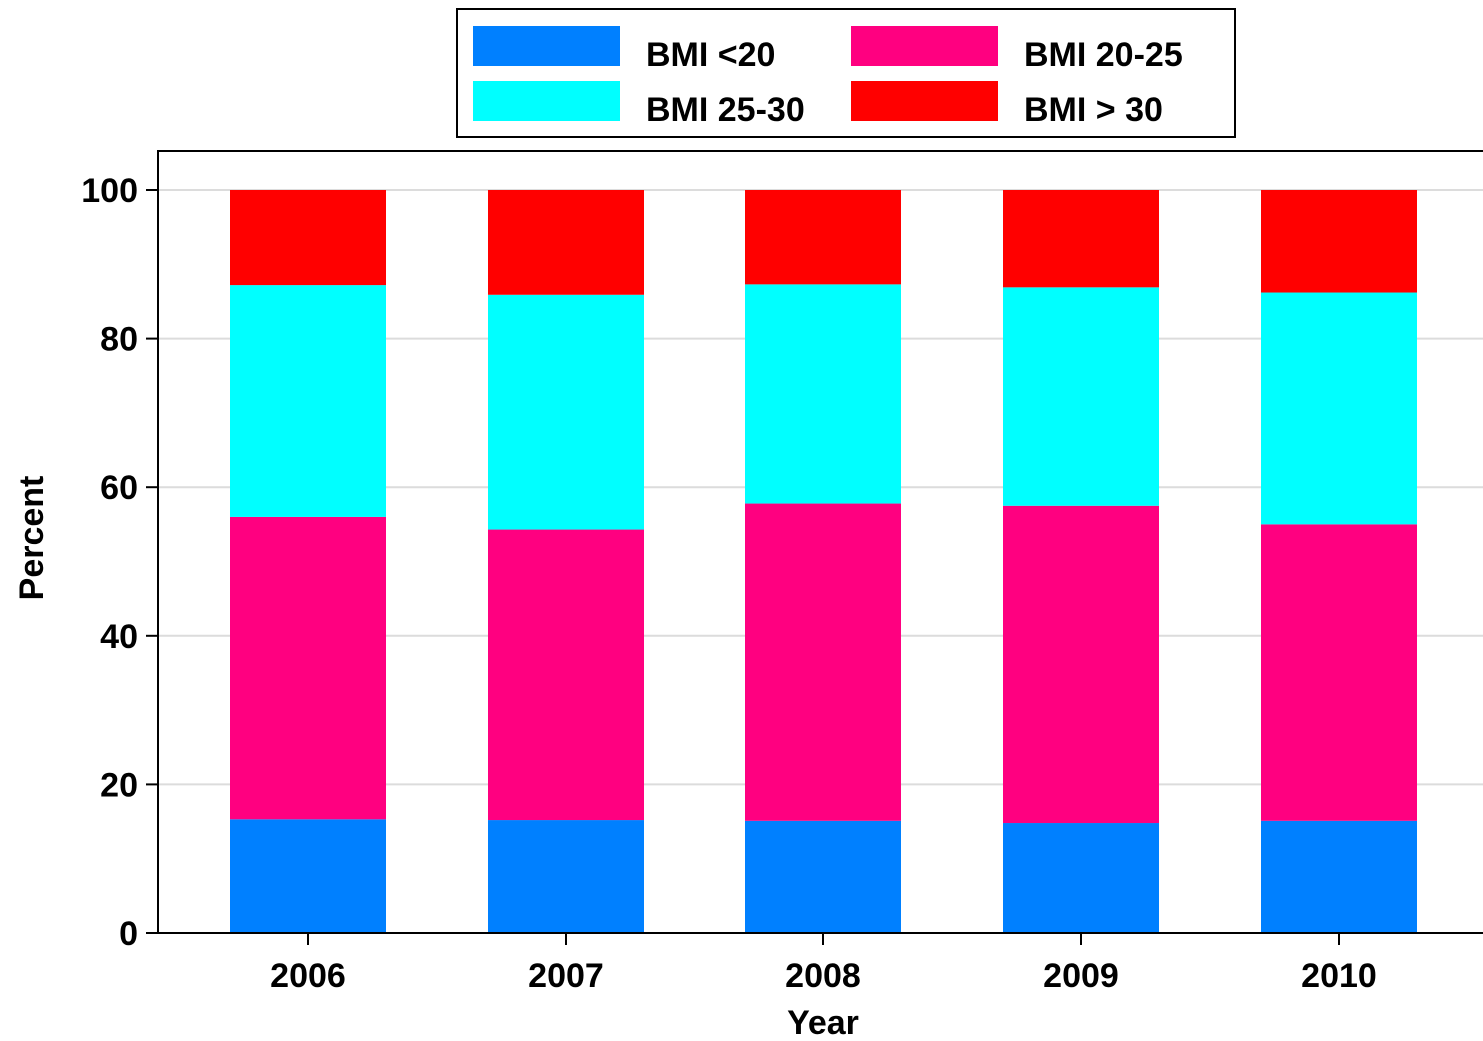 The image size is (1483, 1041). Describe the element at coordinates (566, 876) in the screenshot. I see `bar-segment-2007-s0` at that location.